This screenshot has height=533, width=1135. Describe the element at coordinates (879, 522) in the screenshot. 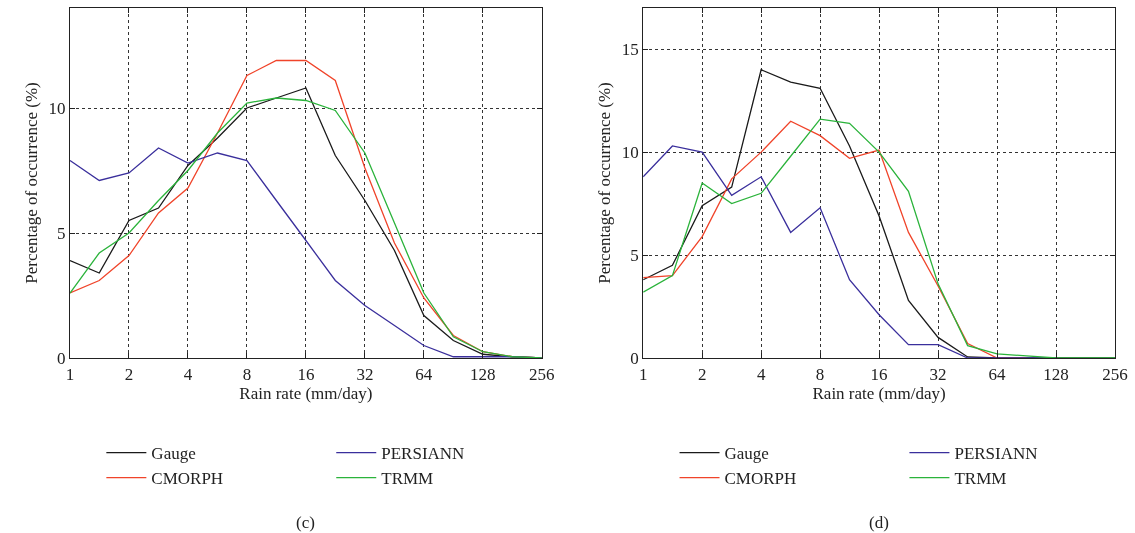

I see `text: (d)` at that location.